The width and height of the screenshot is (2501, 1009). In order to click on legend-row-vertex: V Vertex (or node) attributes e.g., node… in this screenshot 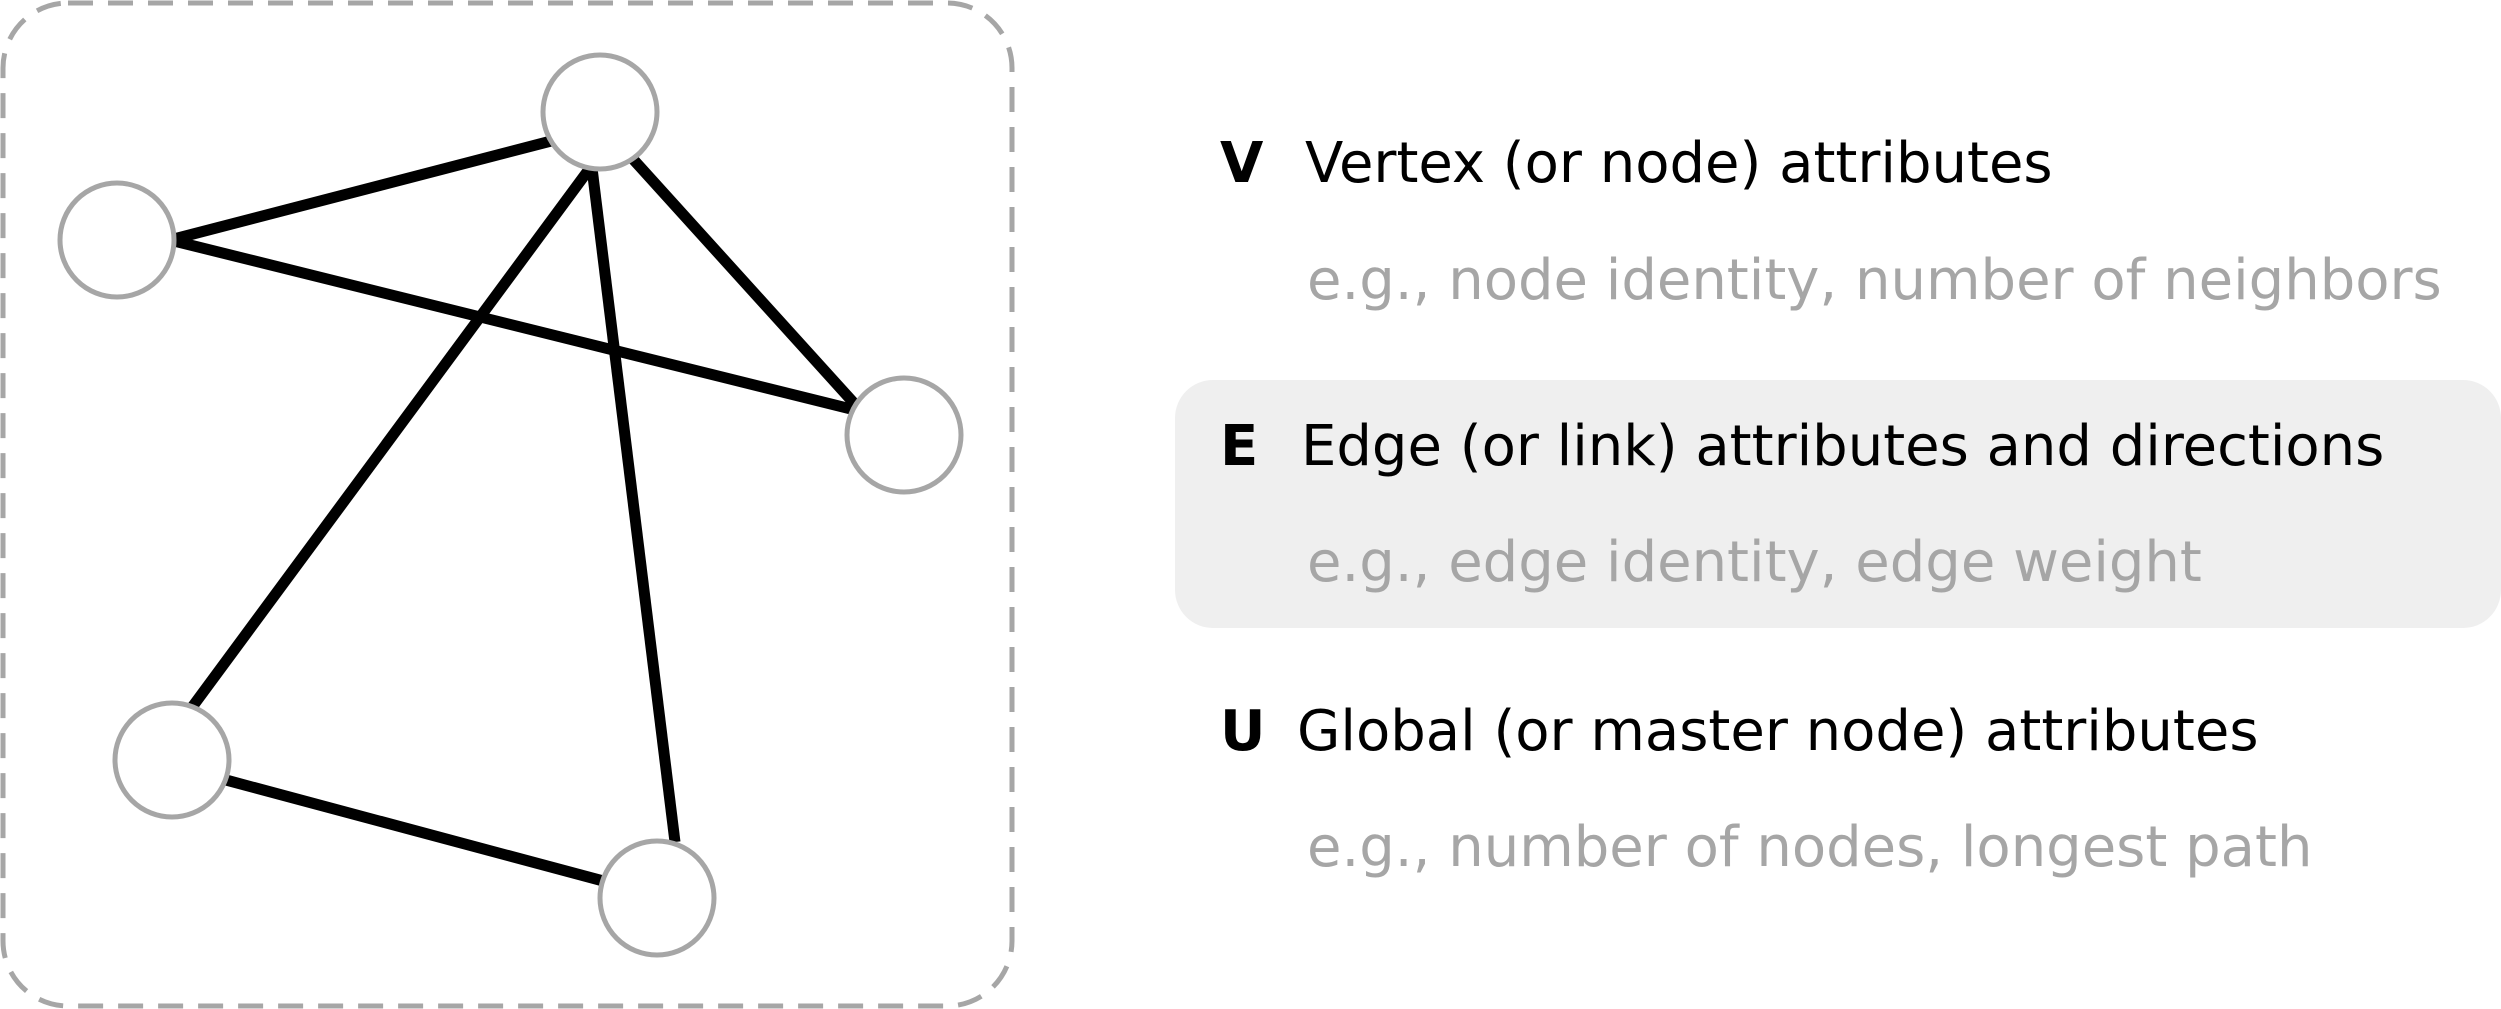, I will do `click(1838, 225)`.